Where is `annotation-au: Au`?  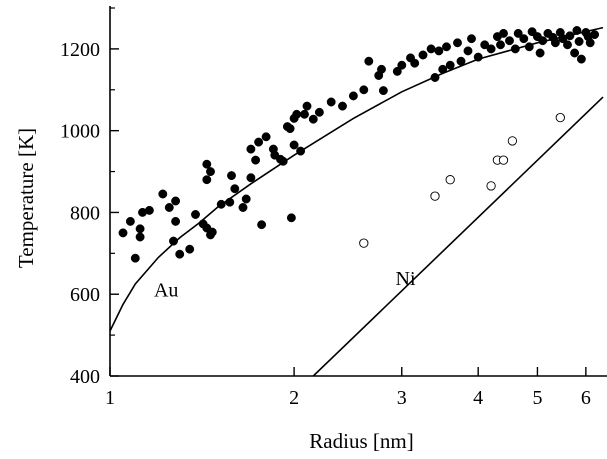 annotation-au: Au is located at coordinates (166, 290).